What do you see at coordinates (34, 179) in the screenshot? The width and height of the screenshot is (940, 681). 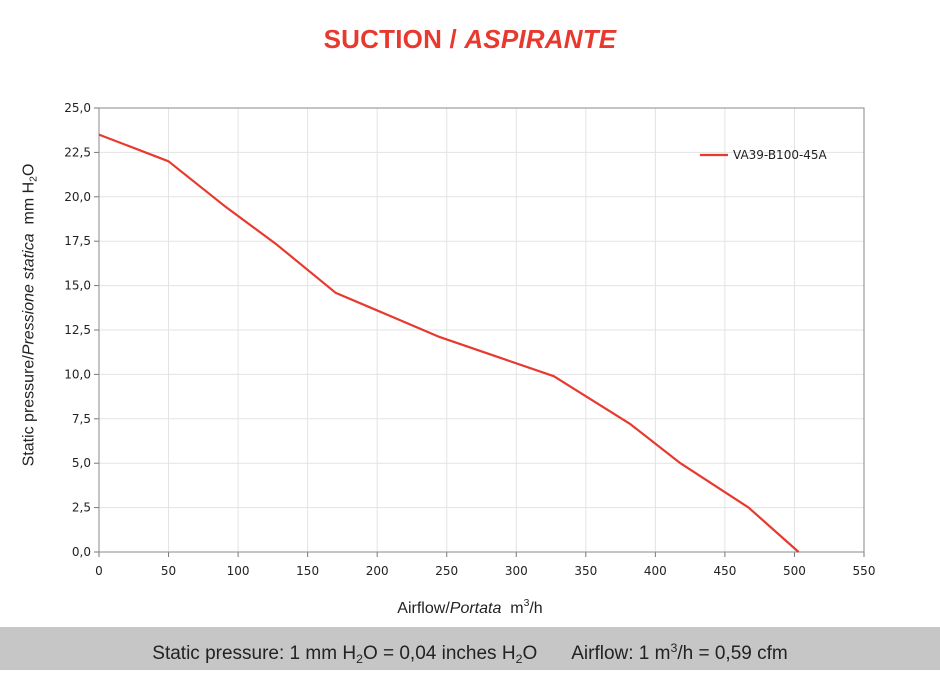 I see `y-axis-unit-sub: 2` at bounding box center [34, 179].